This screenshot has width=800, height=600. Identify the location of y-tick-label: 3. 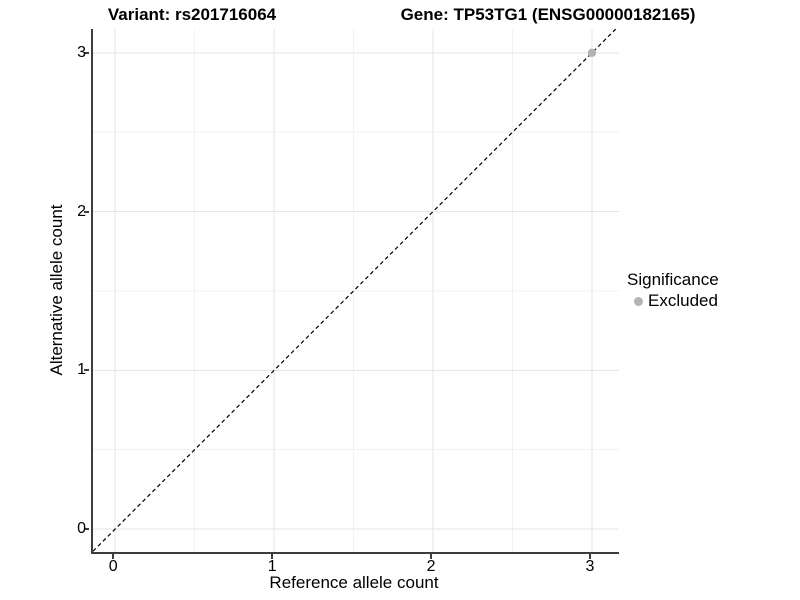
(81, 52).